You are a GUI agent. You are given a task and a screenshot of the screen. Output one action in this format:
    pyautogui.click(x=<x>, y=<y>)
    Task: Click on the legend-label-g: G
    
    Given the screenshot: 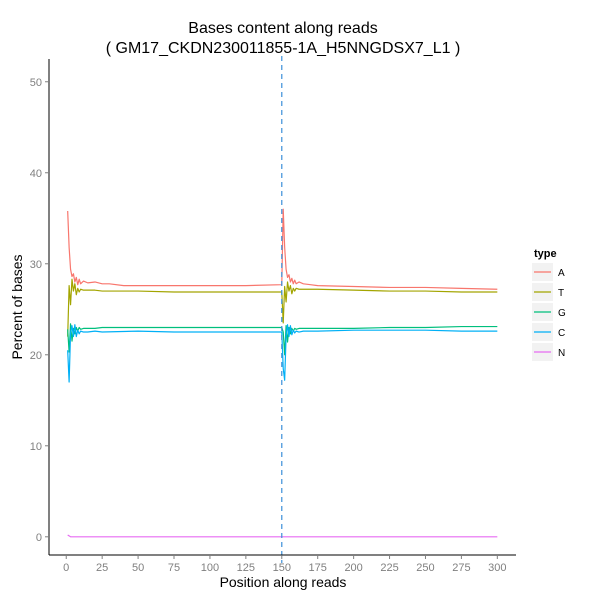 What is the action you would take?
    pyautogui.click(x=562, y=313)
    